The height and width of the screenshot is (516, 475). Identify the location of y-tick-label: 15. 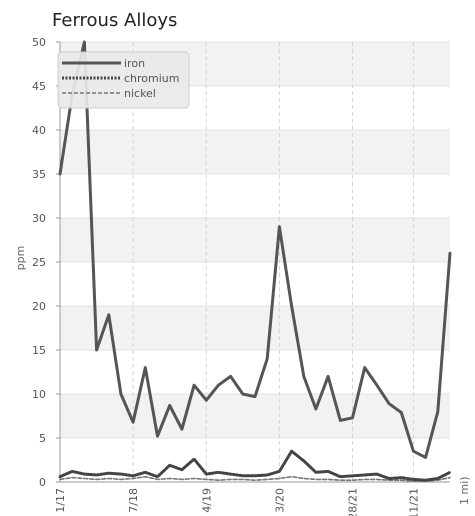
(39, 350).